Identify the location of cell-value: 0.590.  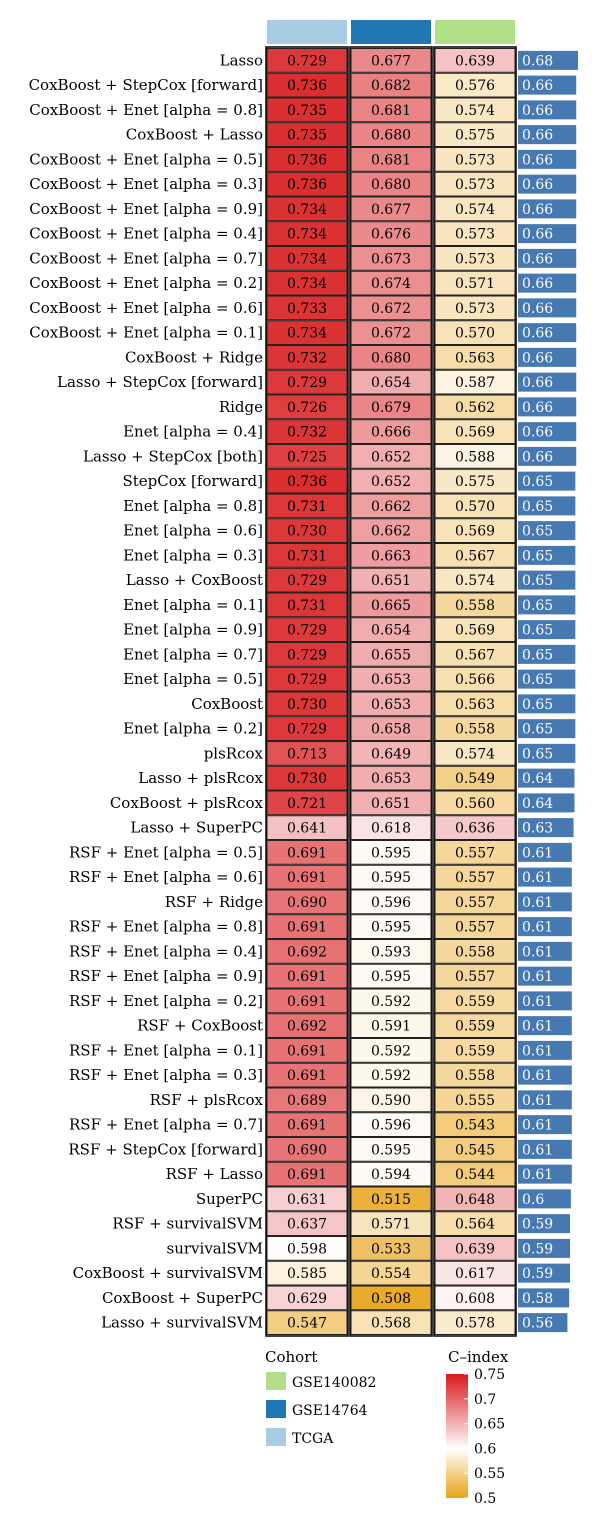
(391, 1101).